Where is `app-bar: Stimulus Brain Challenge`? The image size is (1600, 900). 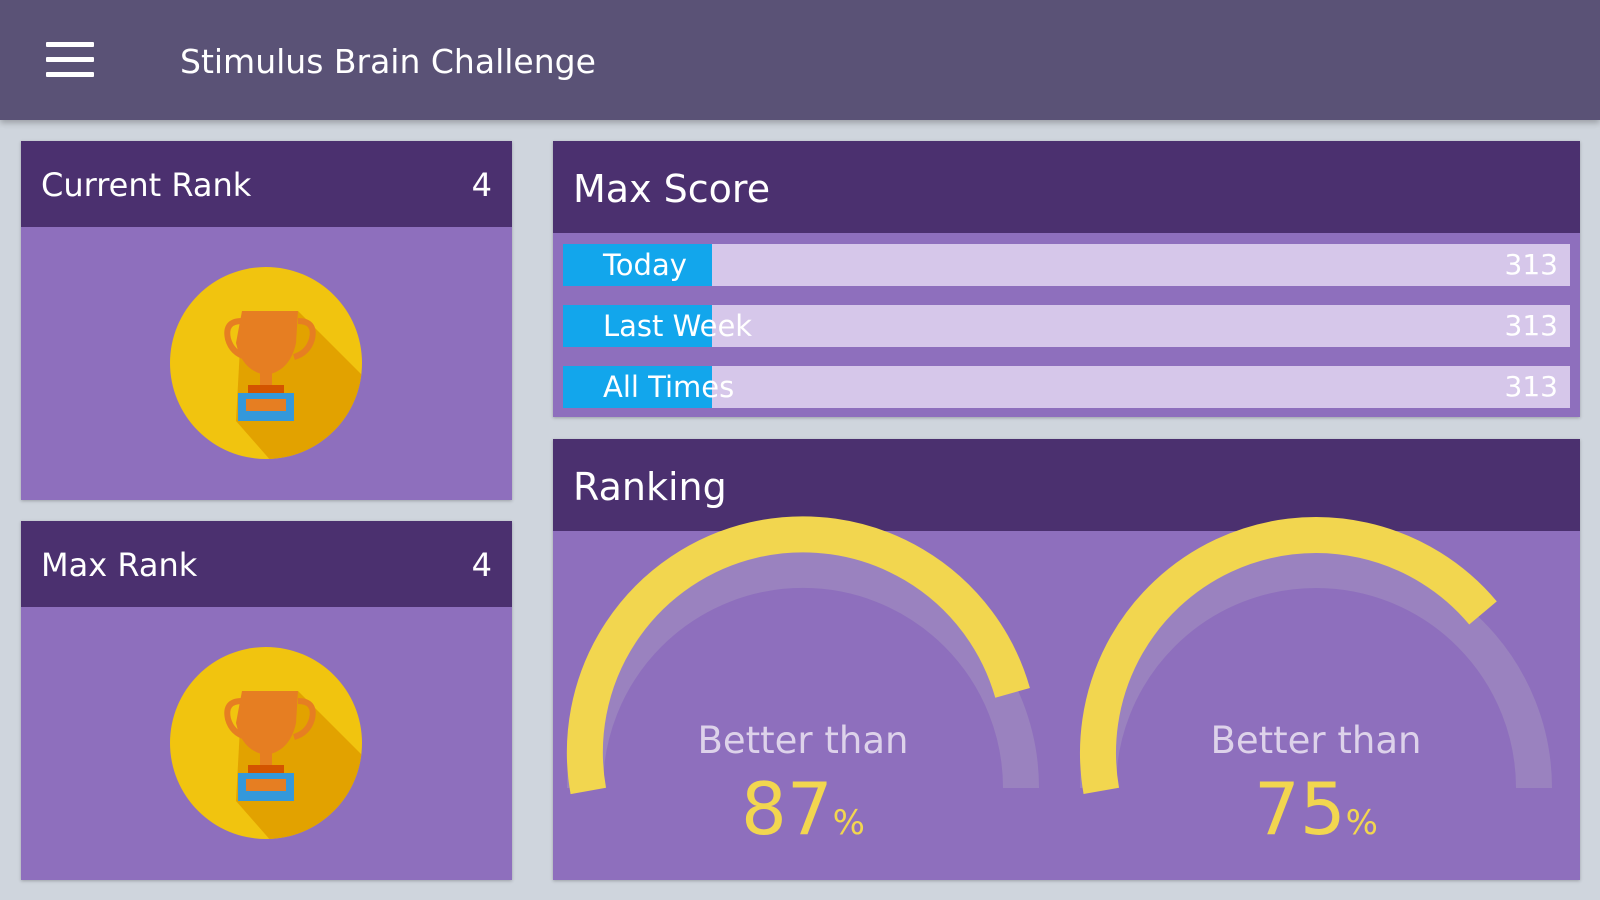 app-bar: Stimulus Brain Challenge is located at coordinates (800, 60).